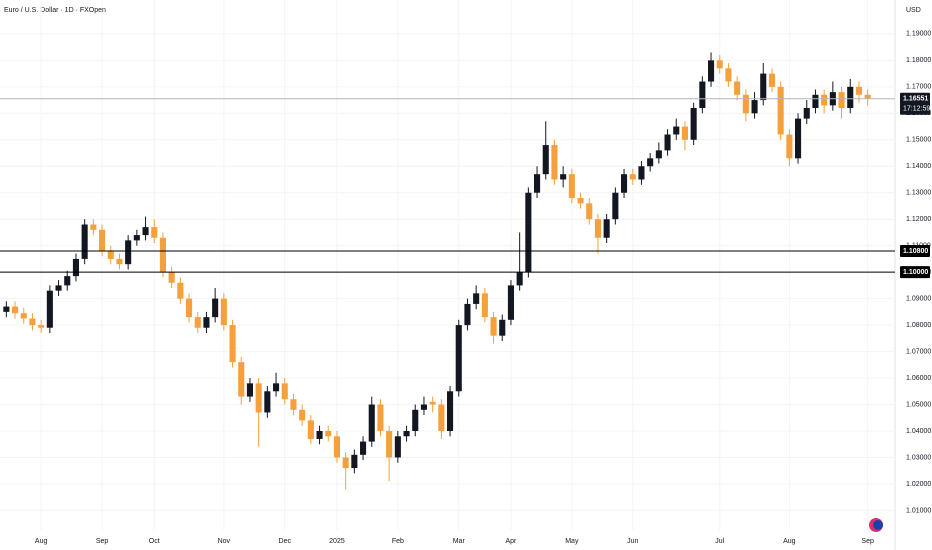 The image size is (932, 550). I want to click on level-label: 1.10000, so click(915, 272).